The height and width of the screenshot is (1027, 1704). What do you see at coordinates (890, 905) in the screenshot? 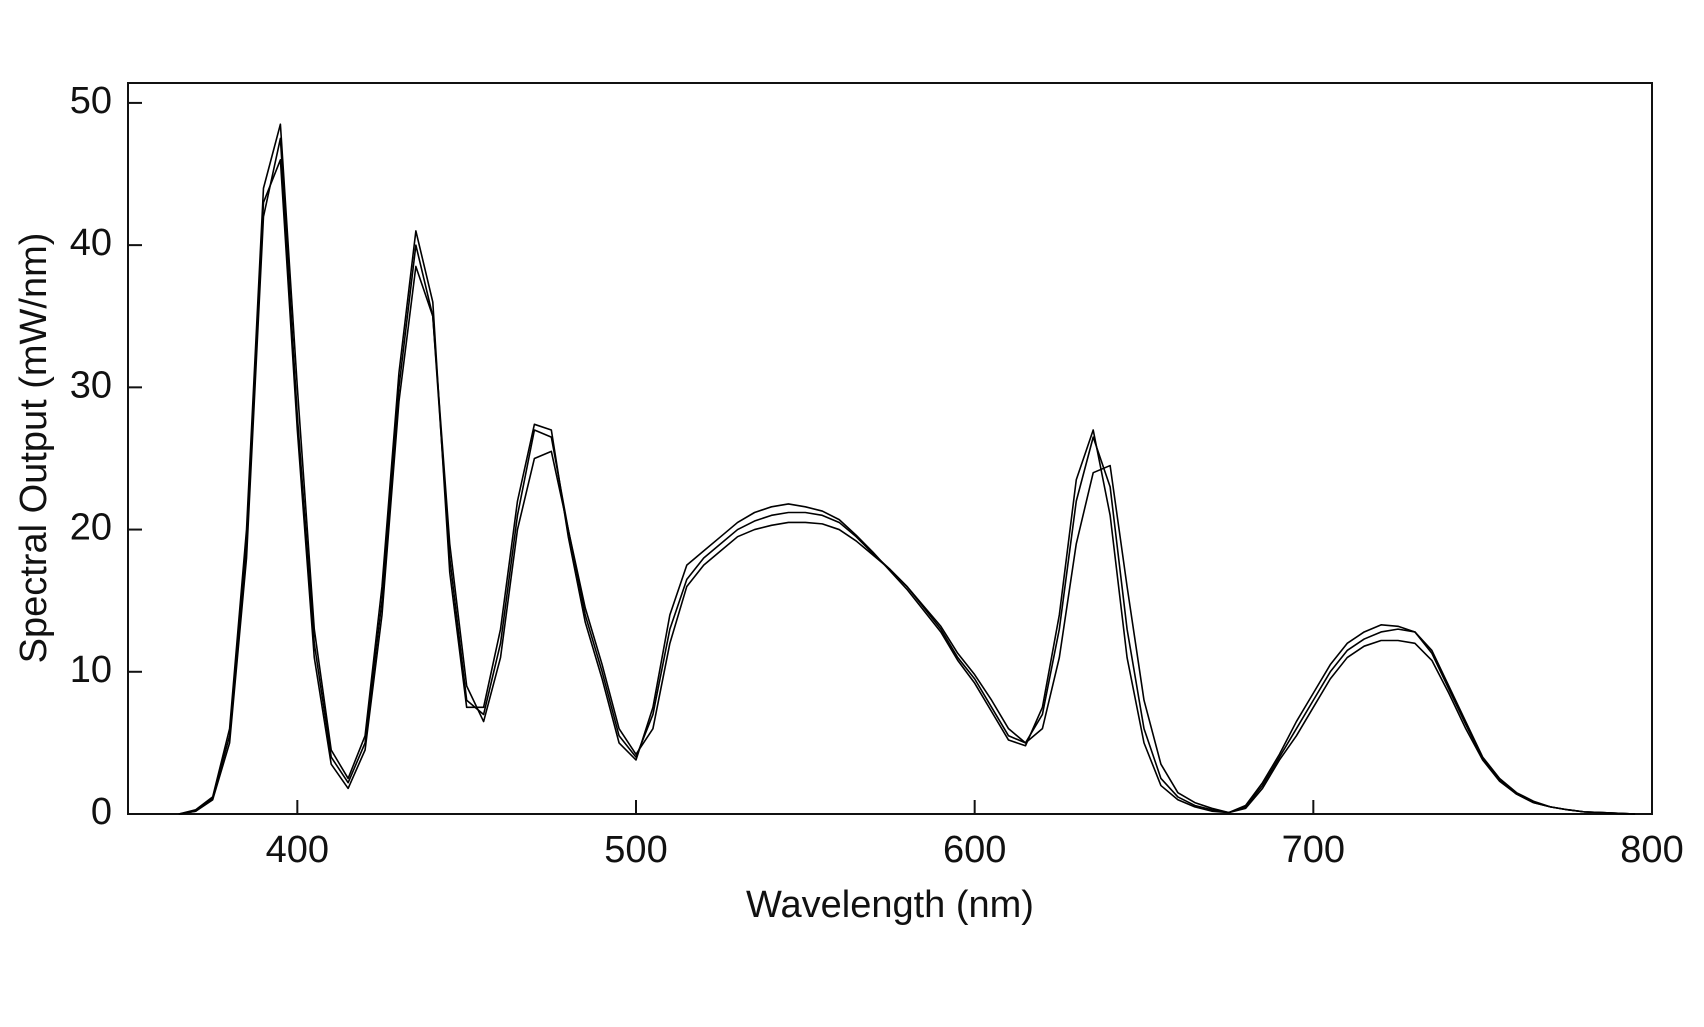
I see `x-axis-label: Wavelength (nm)` at bounding box center [890, 905].